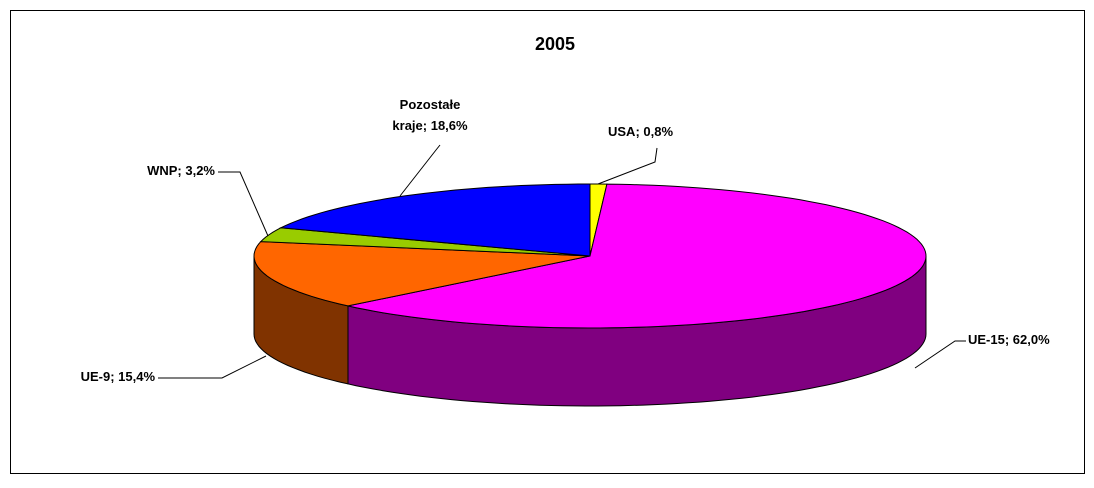 Image resolution: width=1094 pixels, height=488 pixels. What do you see at coordinates (430, 125) in the screenshot?
I see `data-label-line: kraje; 18,6%` at bounding box center [430, 125].